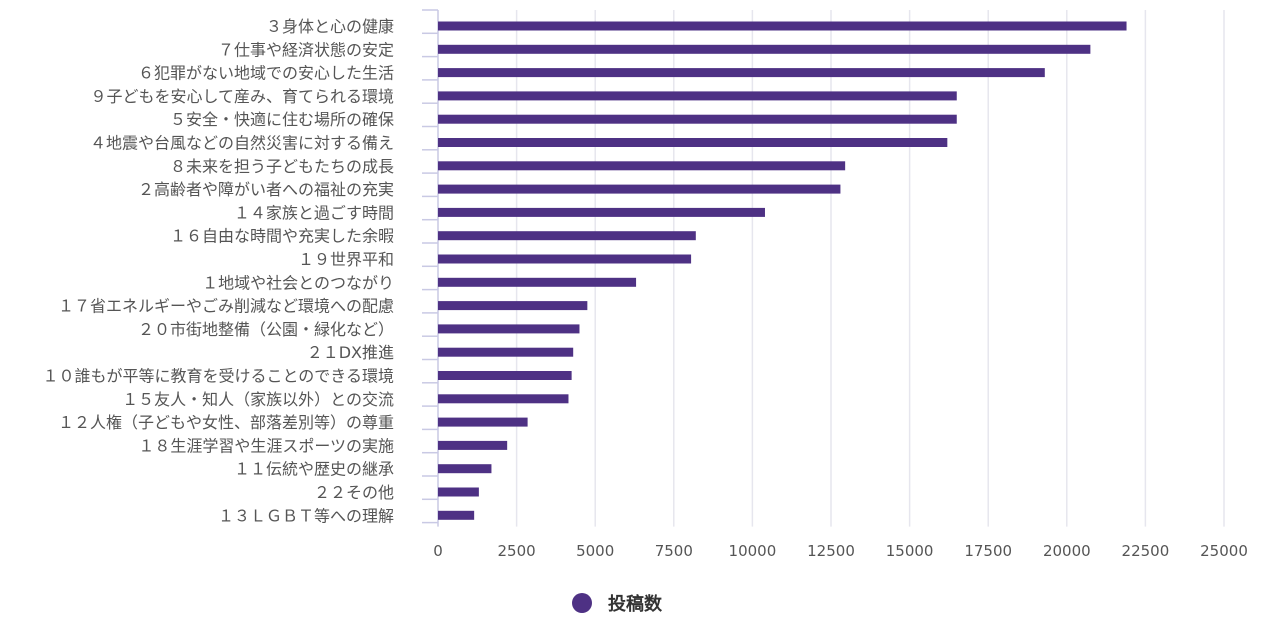 This screenshot has width=1268, height=620. What do you see at coordinates (266, 329) in the screenshot?
I see `category-label: ２０市街地整備（公園・緑化など）` at bounding box center [266, 329].